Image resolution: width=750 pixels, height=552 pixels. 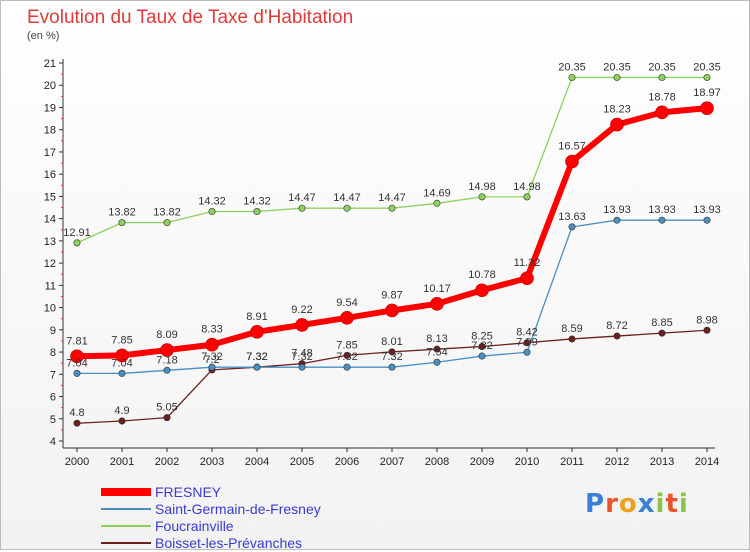 What do you see at coordinates (482, 462) in the screenshot?
I see `x-tick-label: 2009` at bounding box center [482, 462].